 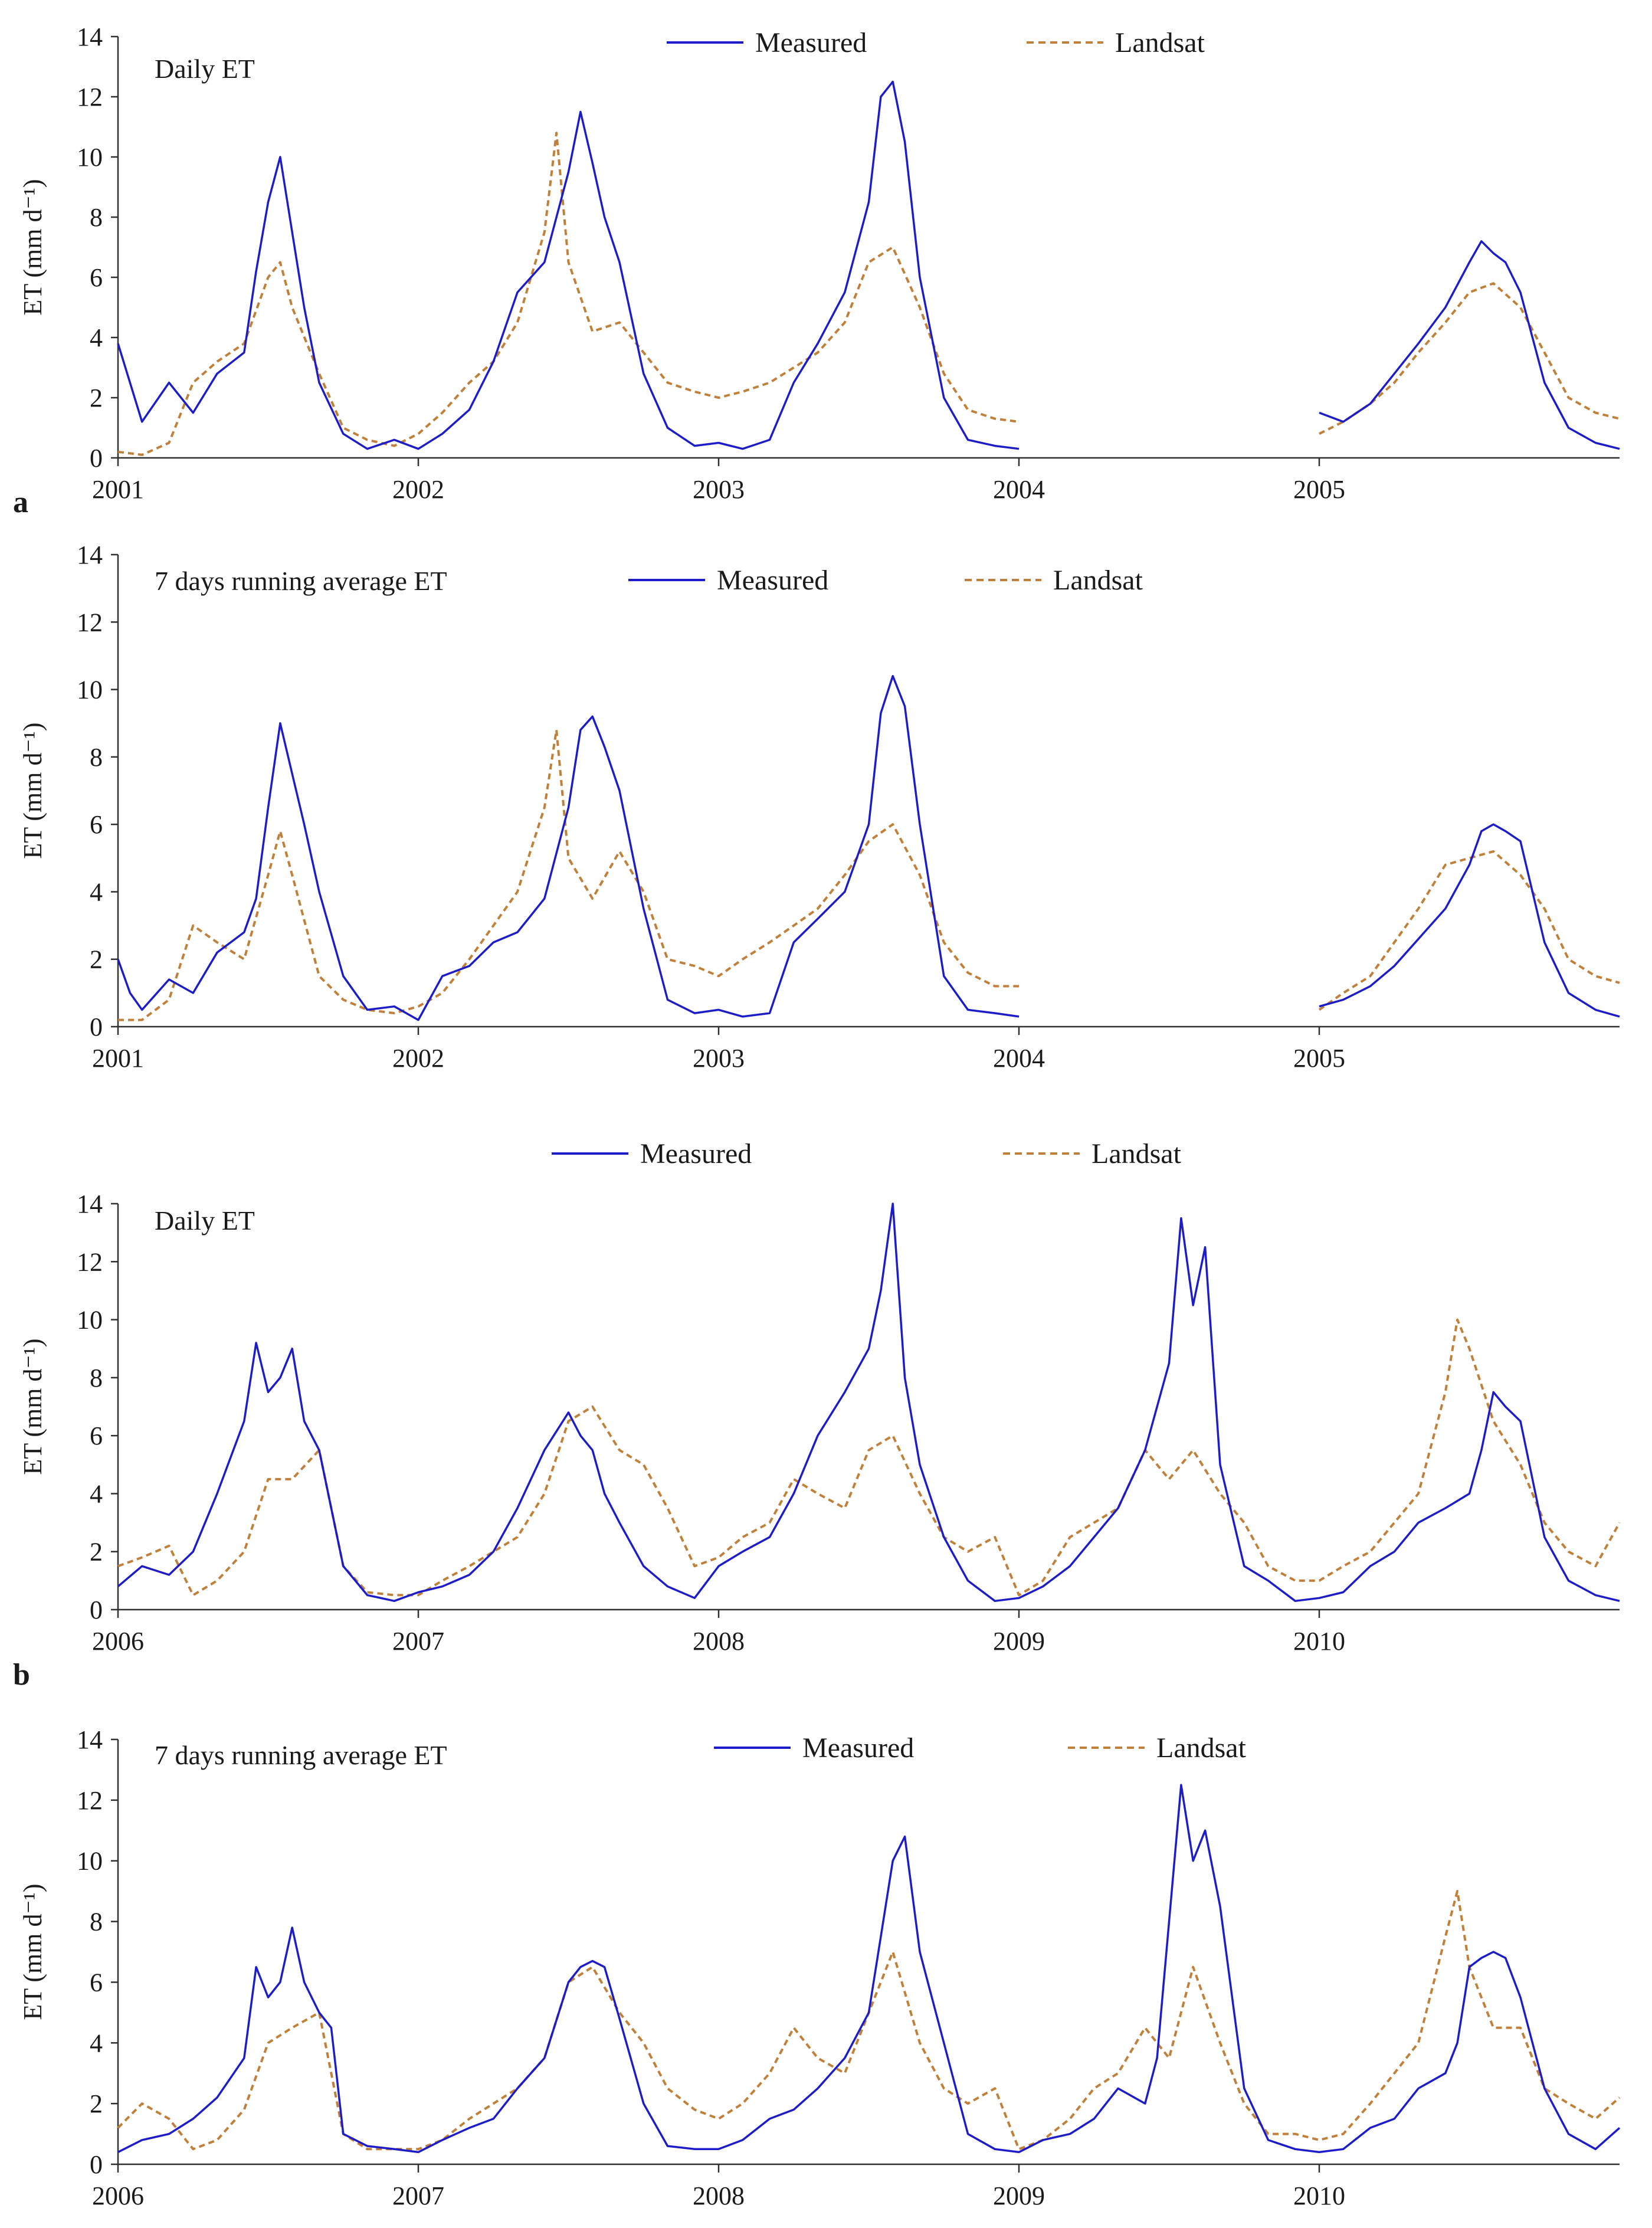 I want to click on panel-label: b, so click(x=21, y=1675).